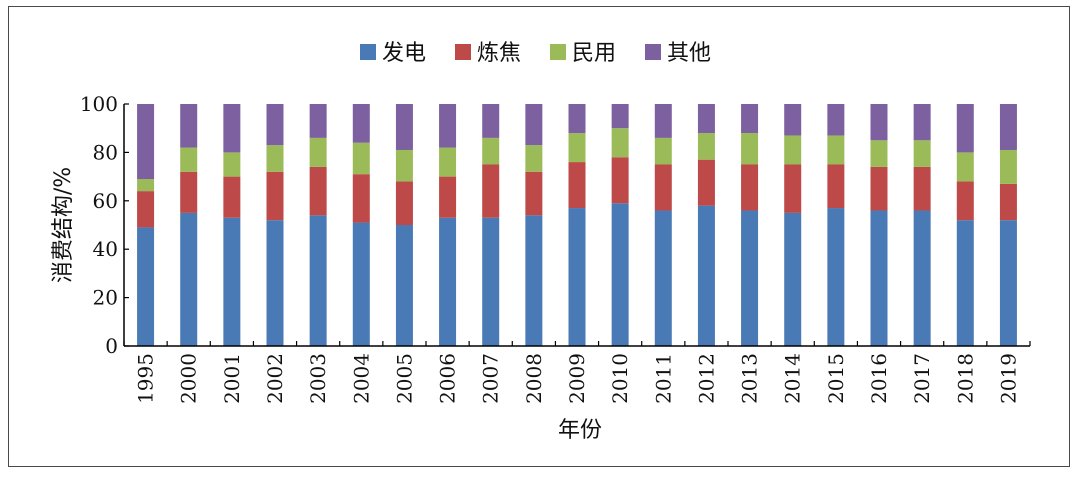 The width and height of the screenshot is (1080, 481). What do you see at coordinates (706, 275) in the screenshot?
I see `bar-2012-s0` at bounding box center [706, 275].